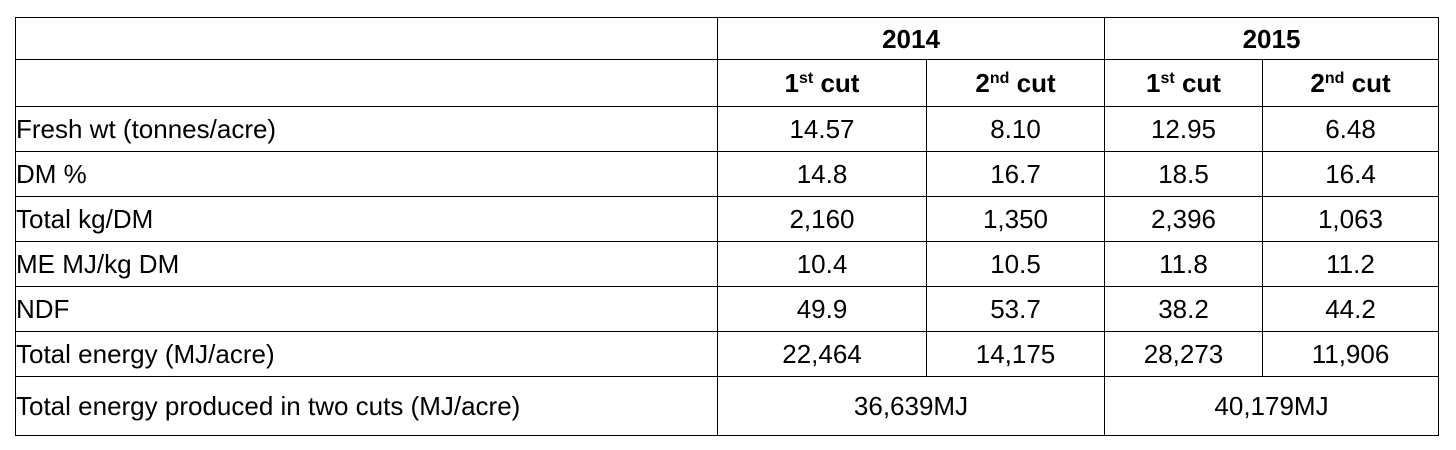 The width and height of the screenshot is (1456, 450). What do you see at coordinates (1015, 129) in the screenshot?
I see `table-cell: 8.10` at bounding box center [1015, 129].